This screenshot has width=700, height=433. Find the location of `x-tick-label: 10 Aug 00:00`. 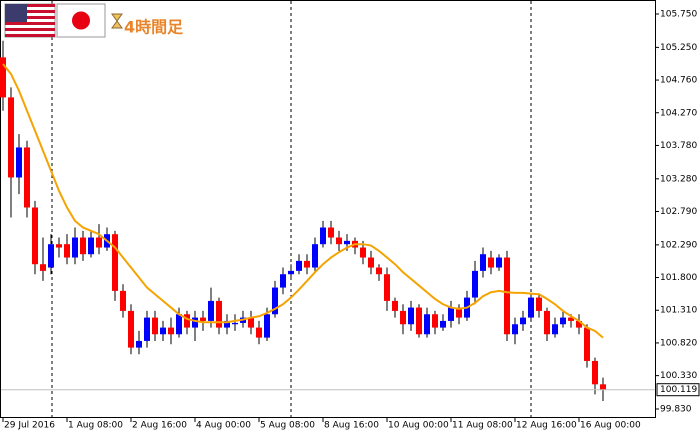

x-tick-label: 10 Aug 00:00 is located at coordinates (418, 426).